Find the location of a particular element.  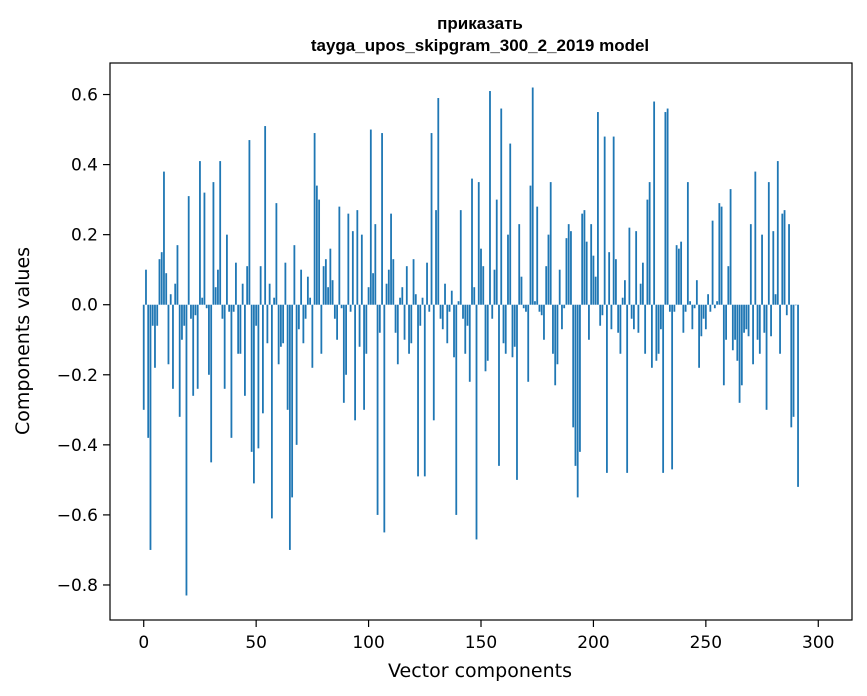

x-tick-label: 300 is located at coordinates (818, 643).